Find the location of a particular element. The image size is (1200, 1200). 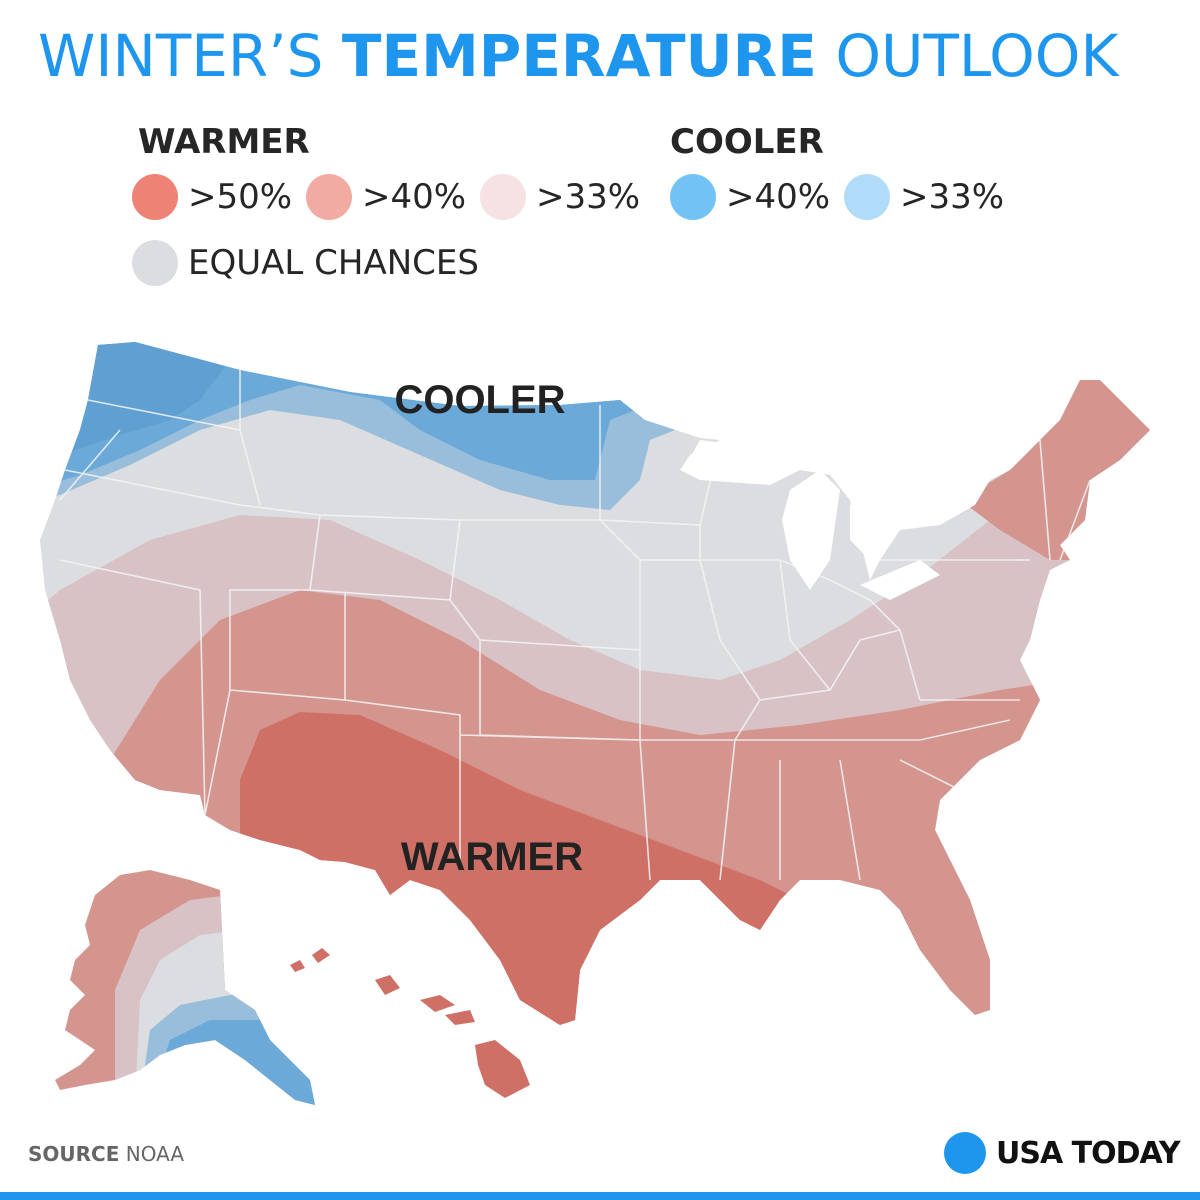

brand-logo: USA TODAY is located at coordinates (1062, 1153).